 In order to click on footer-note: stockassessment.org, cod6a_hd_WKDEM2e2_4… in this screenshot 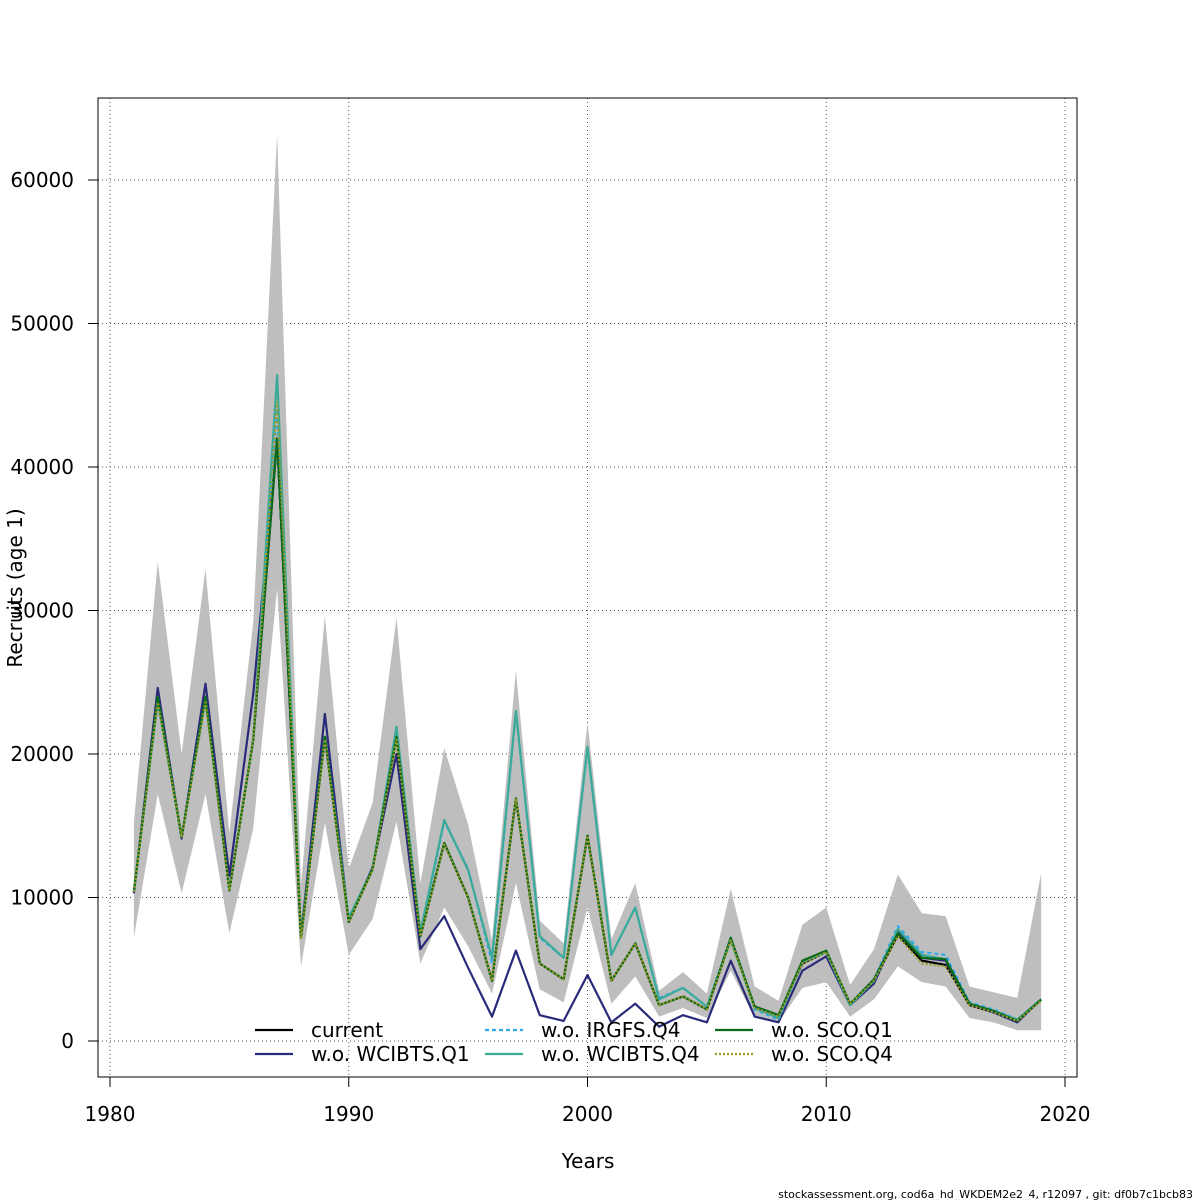, I will do `click(985, 1194)`.